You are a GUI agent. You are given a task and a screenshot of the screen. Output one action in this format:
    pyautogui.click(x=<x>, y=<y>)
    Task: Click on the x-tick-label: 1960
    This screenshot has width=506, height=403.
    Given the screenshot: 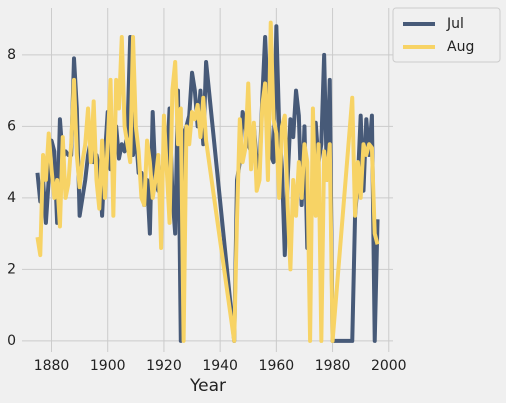 What is the action you would take?
    pyautogui.click(x=277, y=366)
    